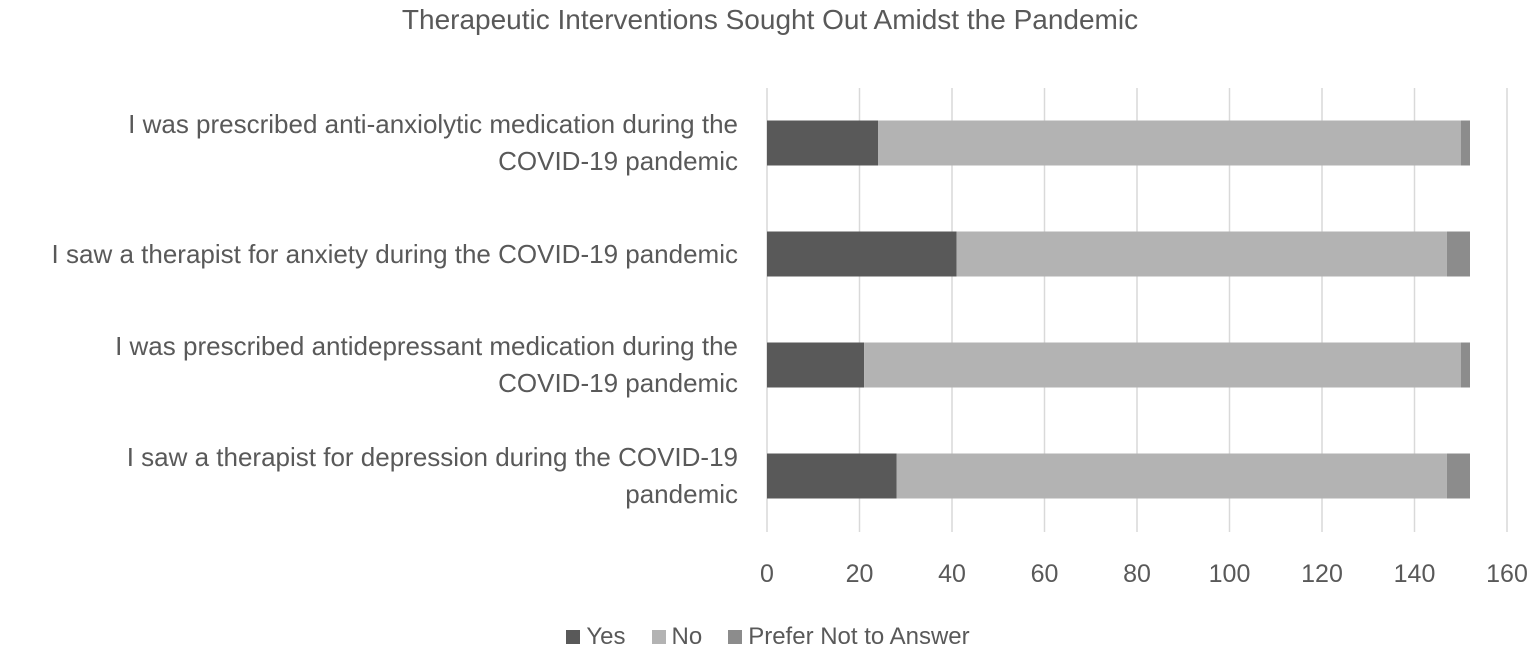  I want to click on x-tick-label: 100, so click(1230, 574).